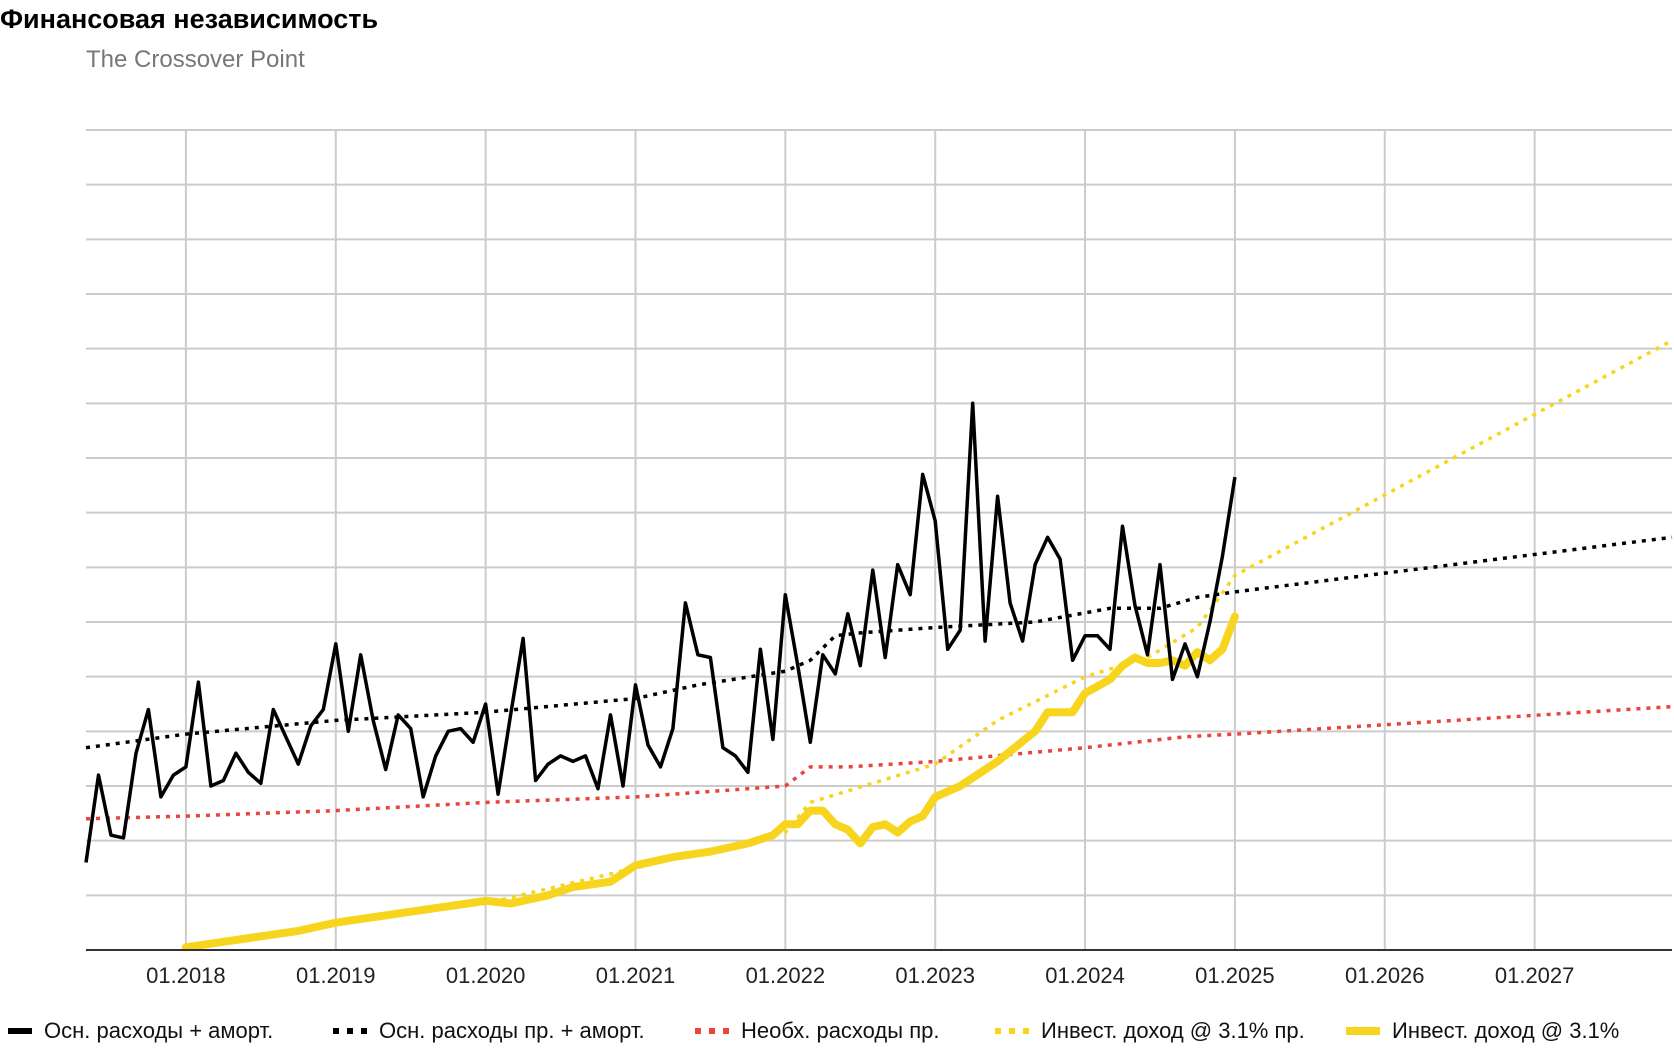 This screenshot has width=1674, height=1053. What do you see at coordinates (186, 975) in the screenshot?
I see `x-tick-label: 01.2018` at bounding box center [186, 975].